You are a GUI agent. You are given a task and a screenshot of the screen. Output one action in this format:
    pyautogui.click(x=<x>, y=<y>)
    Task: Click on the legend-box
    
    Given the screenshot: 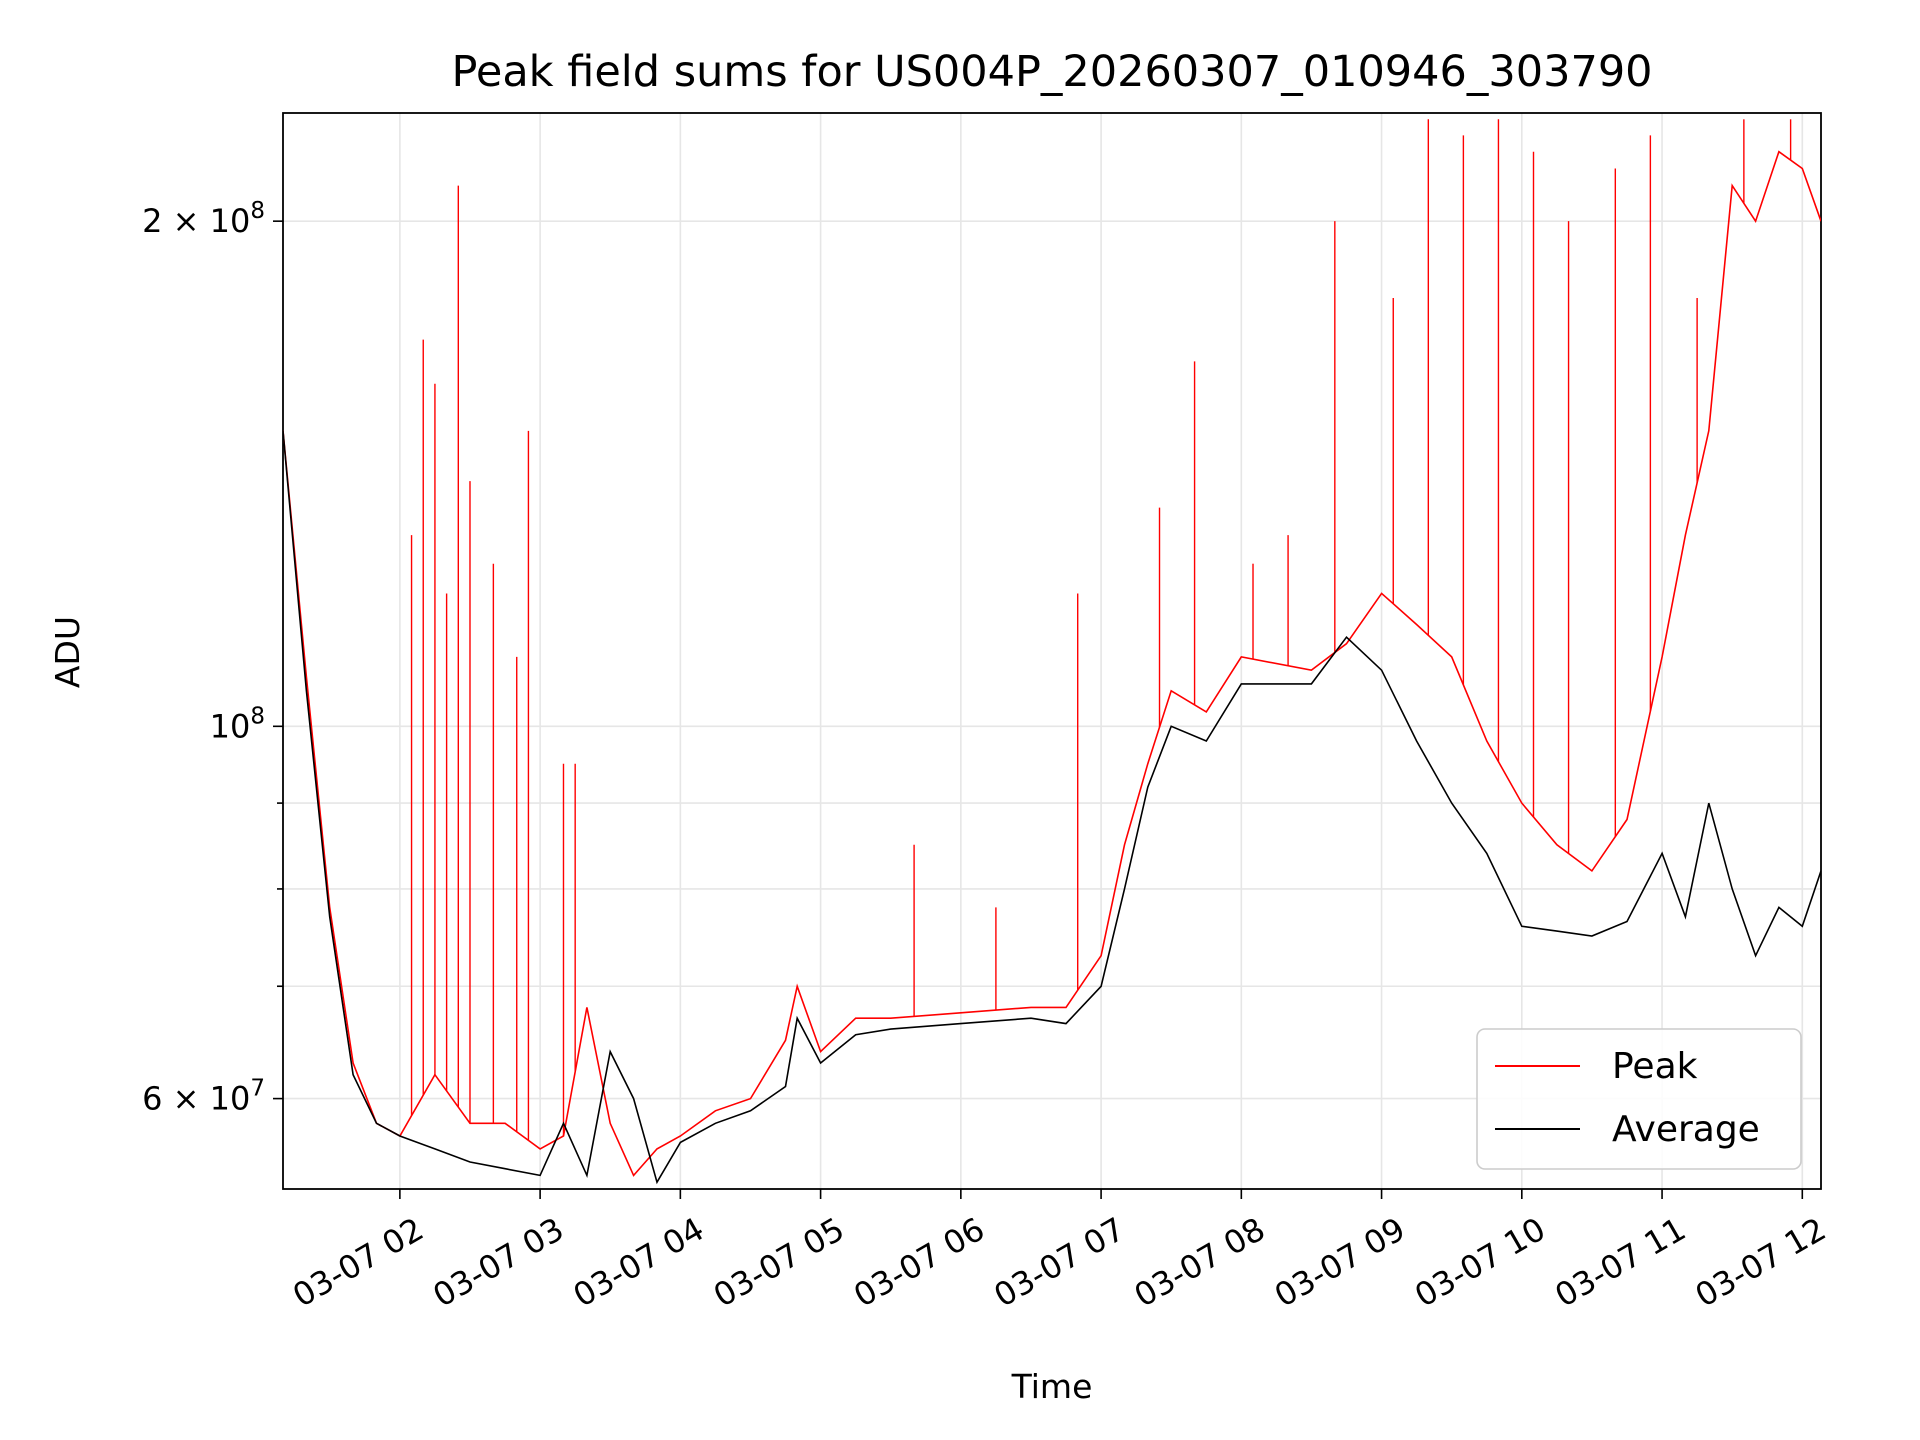 What is the action you would take?
    pyautogui.click(x=1639, y=1099)
    